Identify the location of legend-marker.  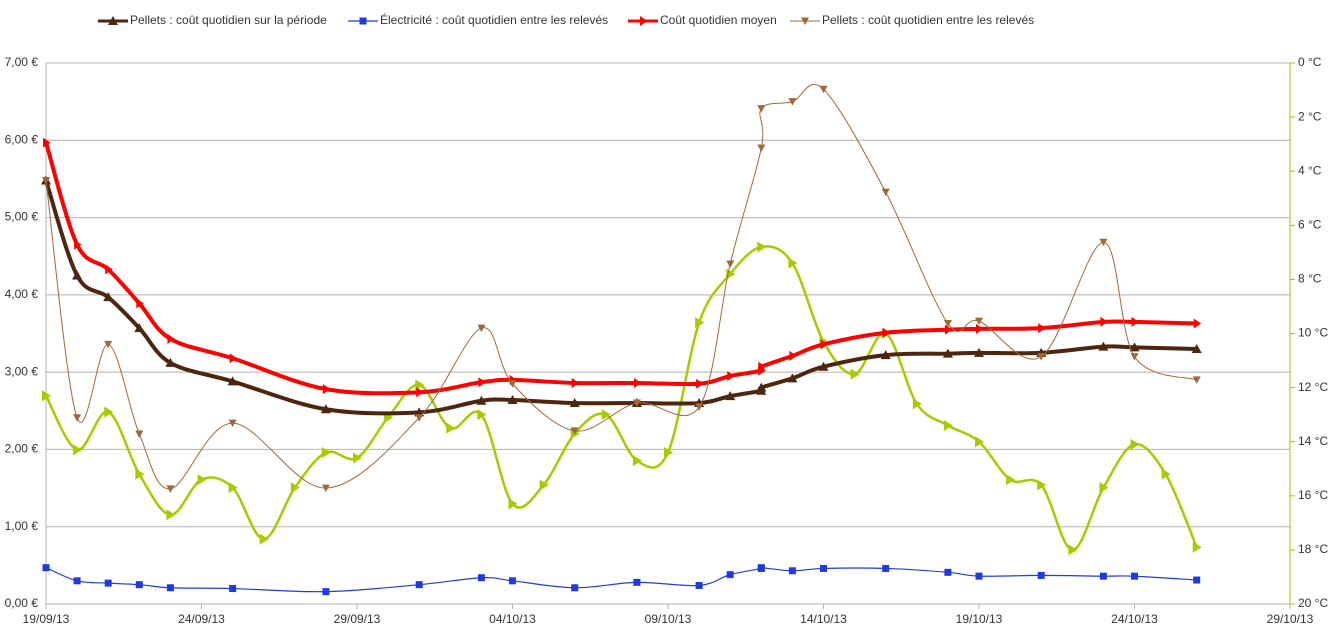
(644, 21).